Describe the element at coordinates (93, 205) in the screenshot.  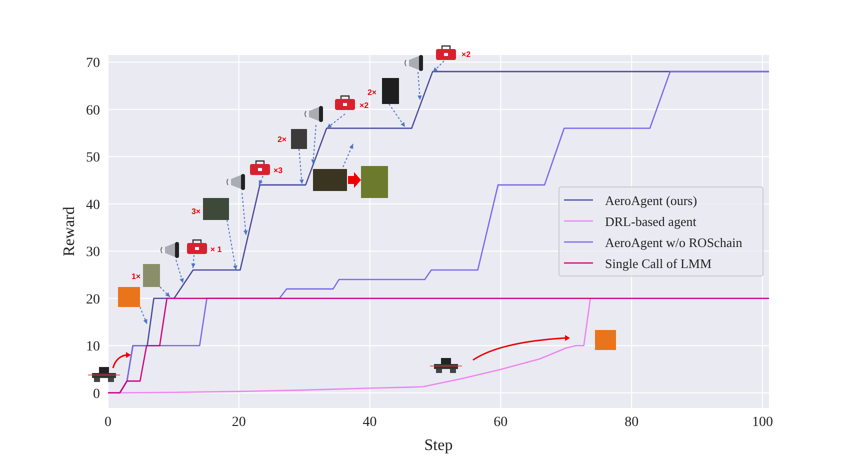
I see `y-tick-label: 40` at that location.